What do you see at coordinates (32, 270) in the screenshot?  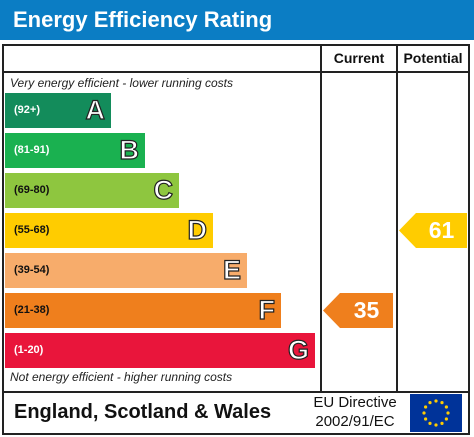 I see `band-range-label: (39-54)` at bounding box center [32, 270].